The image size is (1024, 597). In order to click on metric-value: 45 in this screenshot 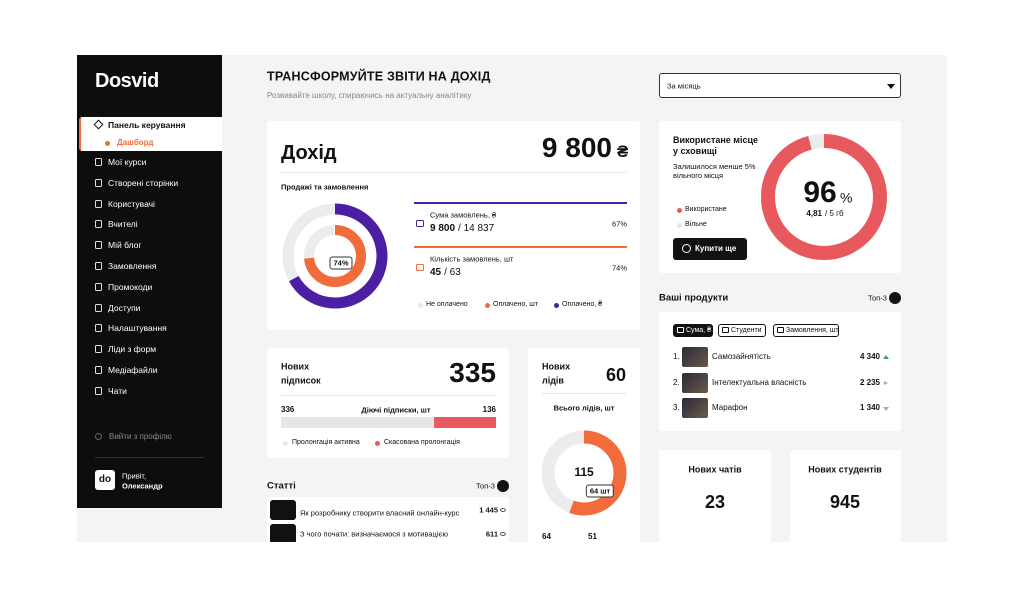, I will do `click(436, 272)`.